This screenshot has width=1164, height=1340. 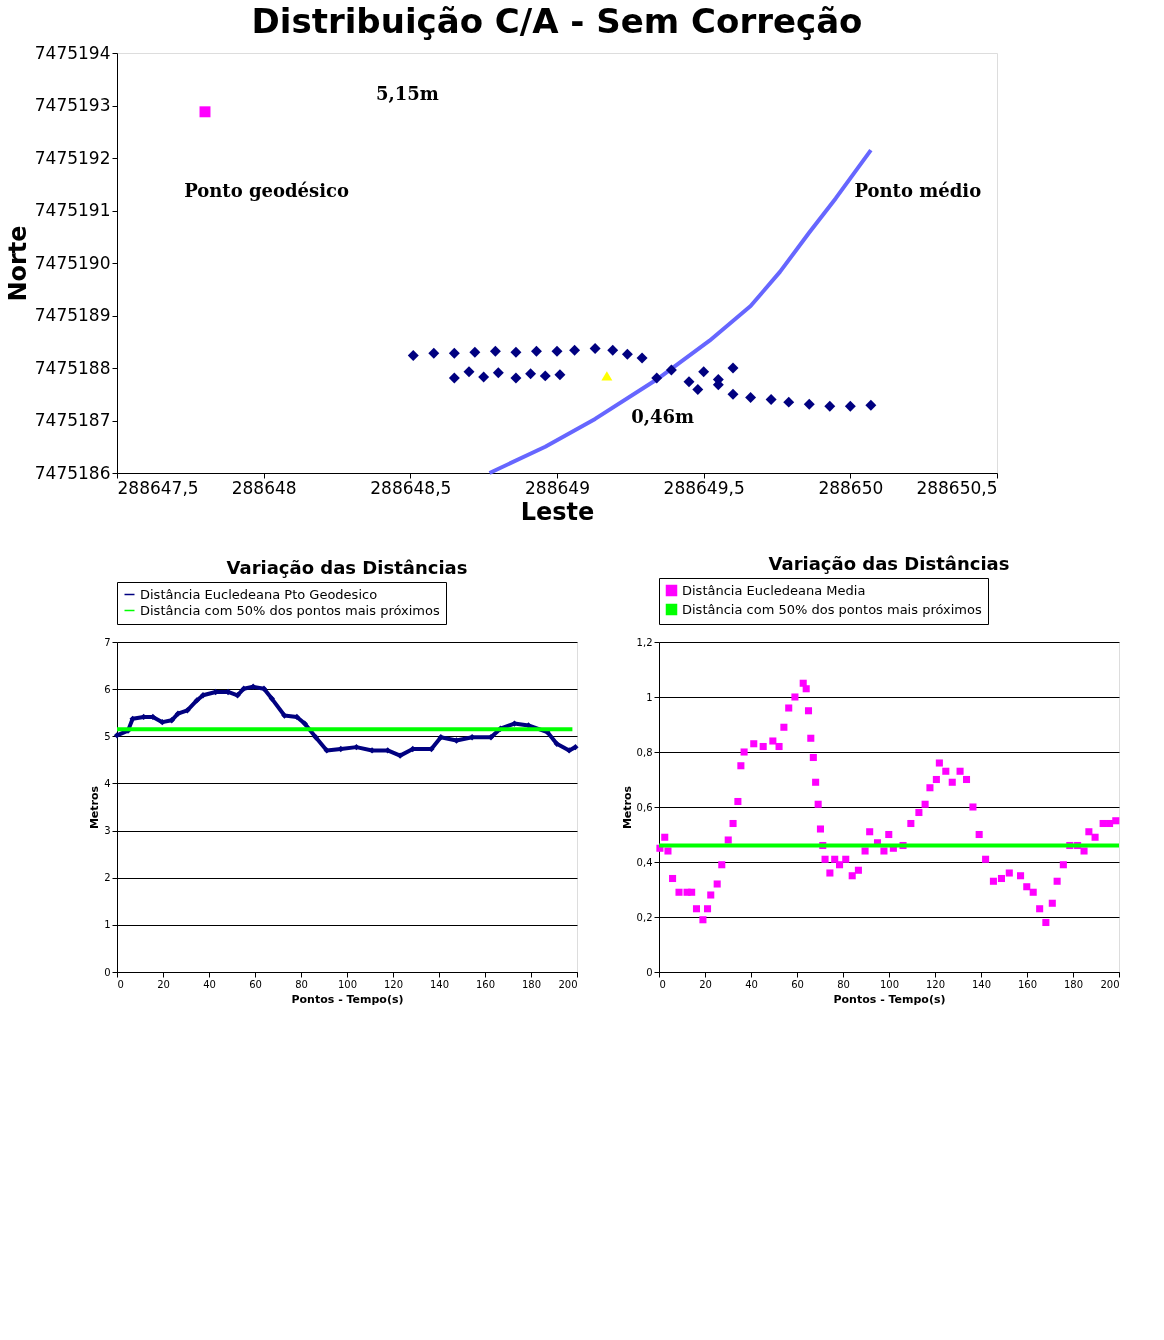 What do you see at coordinates (107, 736) in the screenshot?
I see `y-tick-label: 5` at bounding box center [107, 736].